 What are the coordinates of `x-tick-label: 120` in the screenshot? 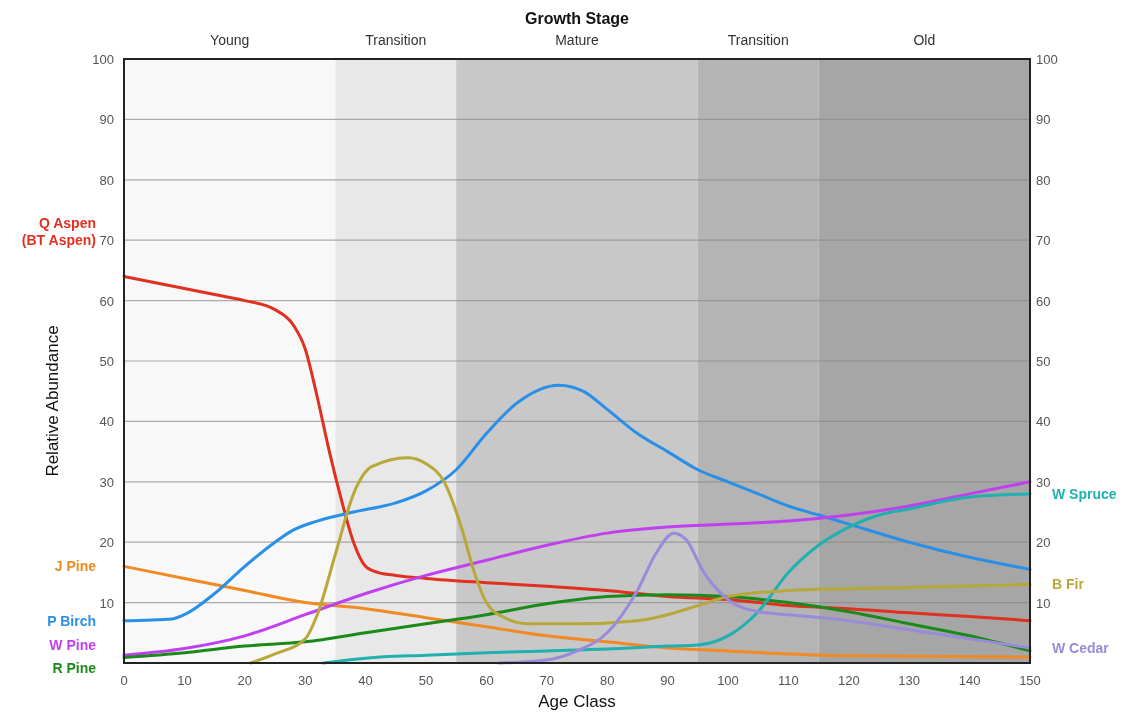 It's located at (848, 680).